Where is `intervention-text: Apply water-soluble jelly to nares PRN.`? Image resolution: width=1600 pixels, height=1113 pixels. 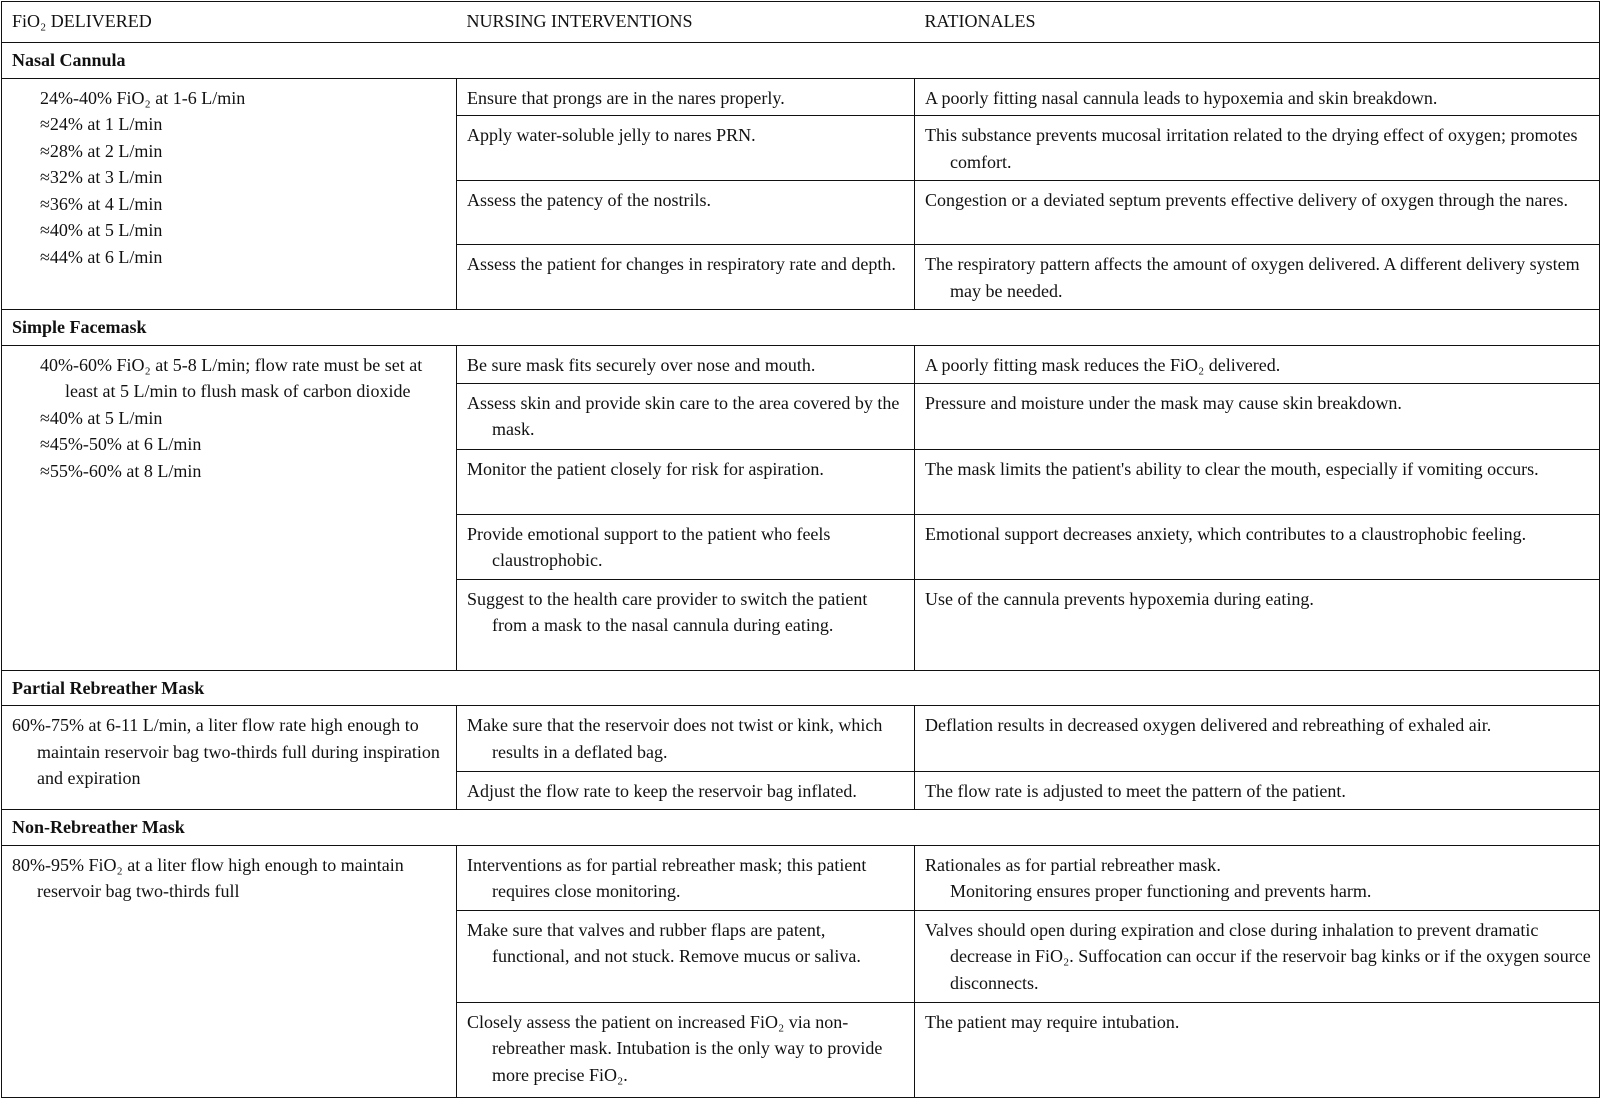 intervention-text: Apply water-soluble jelly to nares PRN. is located at coordinates (611, 135).